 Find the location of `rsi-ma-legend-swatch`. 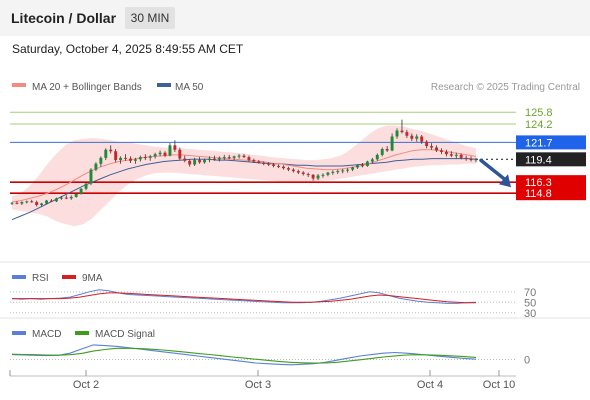

rsi-ma-legend-swatch is located at coordinates (69, 277).